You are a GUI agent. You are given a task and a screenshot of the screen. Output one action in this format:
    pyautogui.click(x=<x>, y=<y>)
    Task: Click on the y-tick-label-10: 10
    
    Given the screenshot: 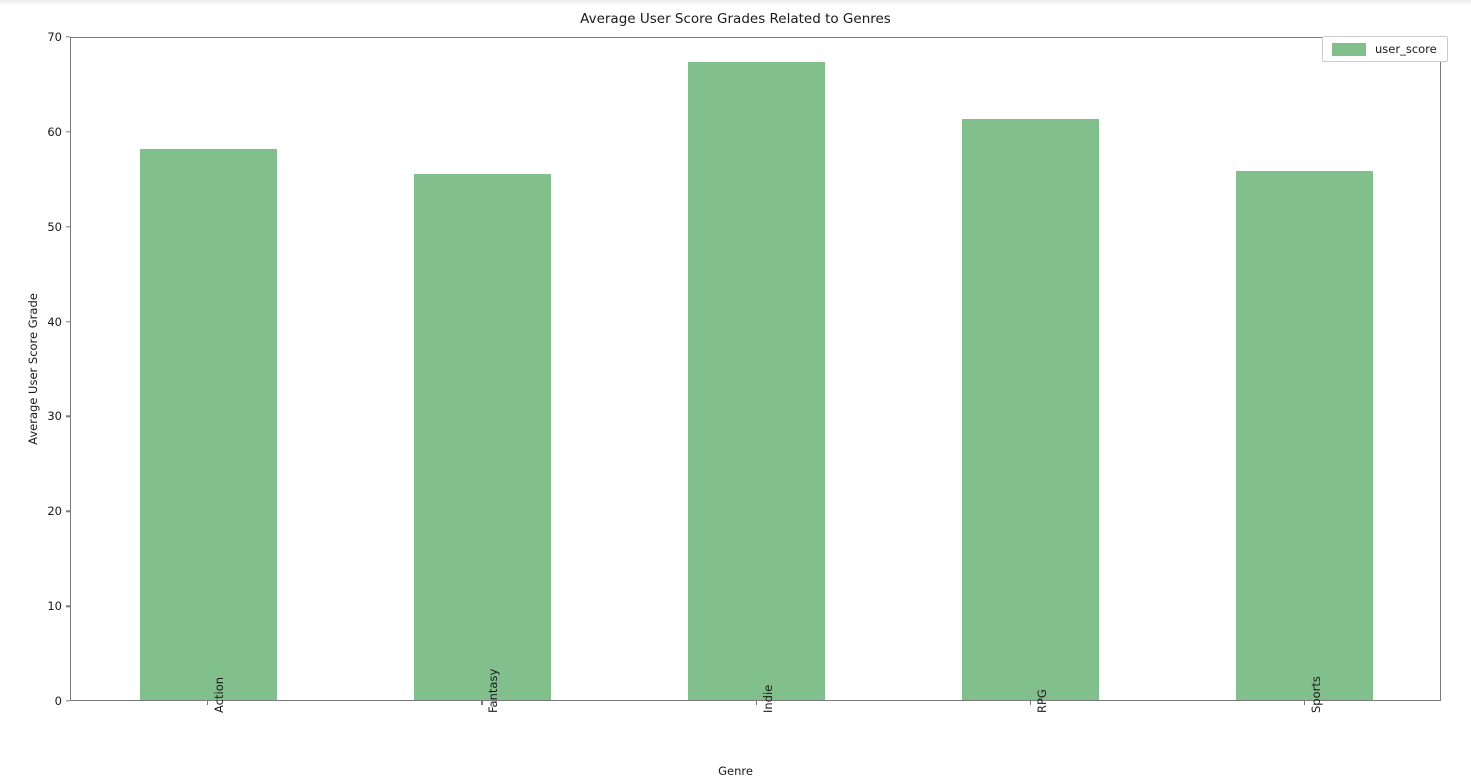 What is the action you would take?
    pyautogui.click(x=54, y=606)
    